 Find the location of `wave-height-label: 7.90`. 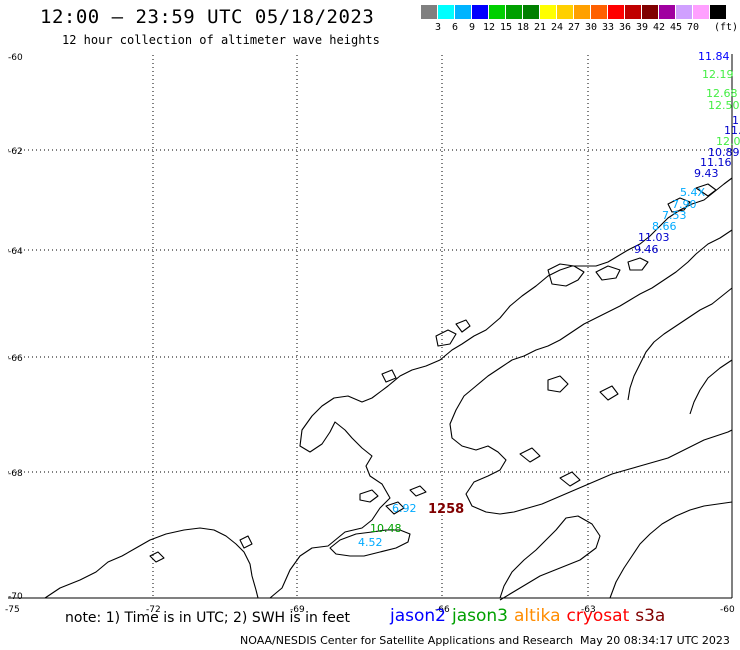

wave-height-label: 7.90 is located at coordinates (684, 204).